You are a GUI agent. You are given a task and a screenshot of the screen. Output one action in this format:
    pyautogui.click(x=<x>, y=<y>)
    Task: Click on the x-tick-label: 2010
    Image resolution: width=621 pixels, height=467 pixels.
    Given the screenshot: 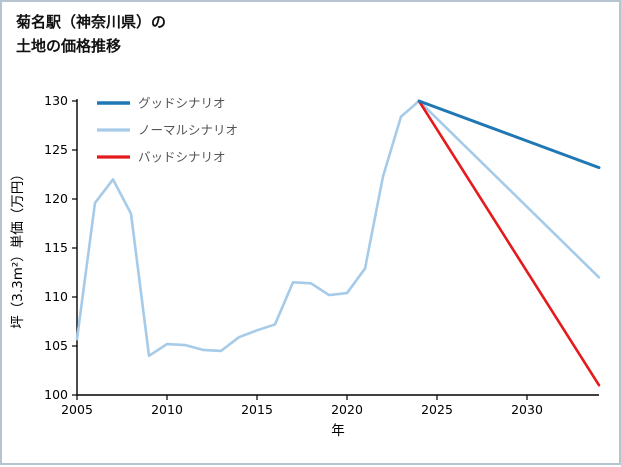 What is the action you would take?
    pyautogui.click(x=167, y=409)
    